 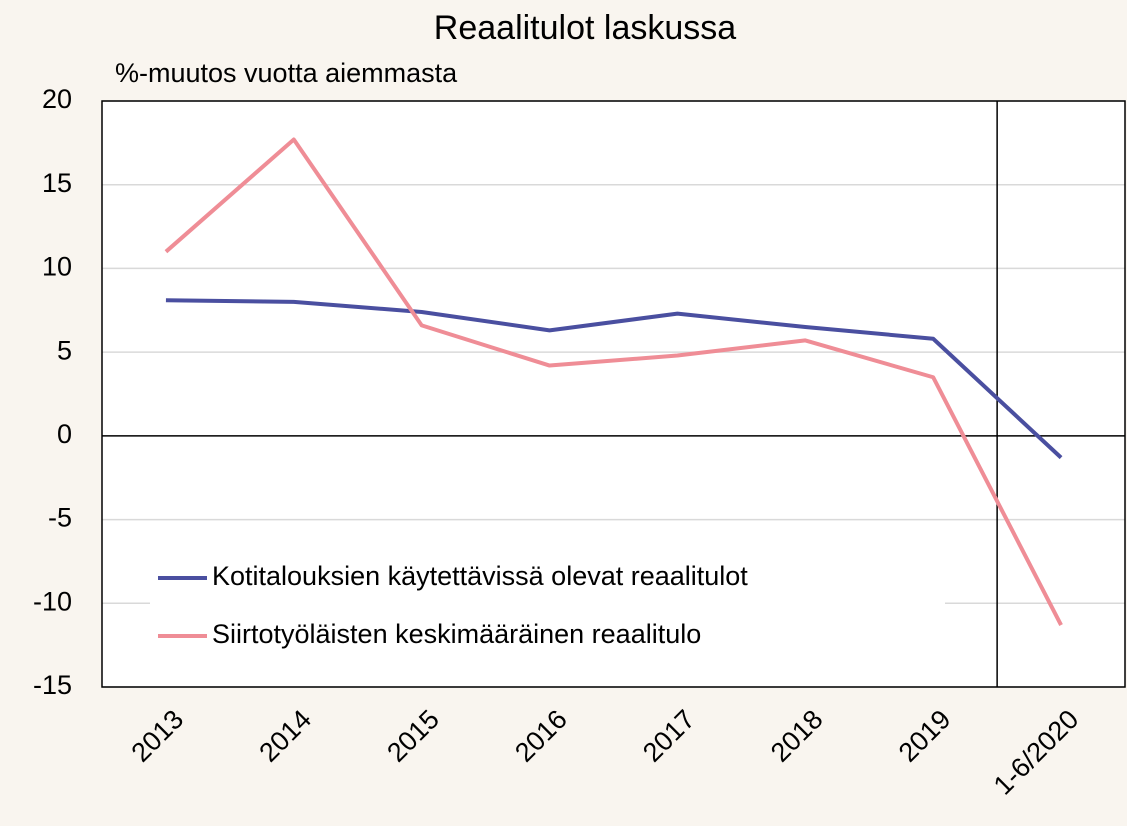 I want to click on x-tick-label: 2019, so click(x=925, y=736).